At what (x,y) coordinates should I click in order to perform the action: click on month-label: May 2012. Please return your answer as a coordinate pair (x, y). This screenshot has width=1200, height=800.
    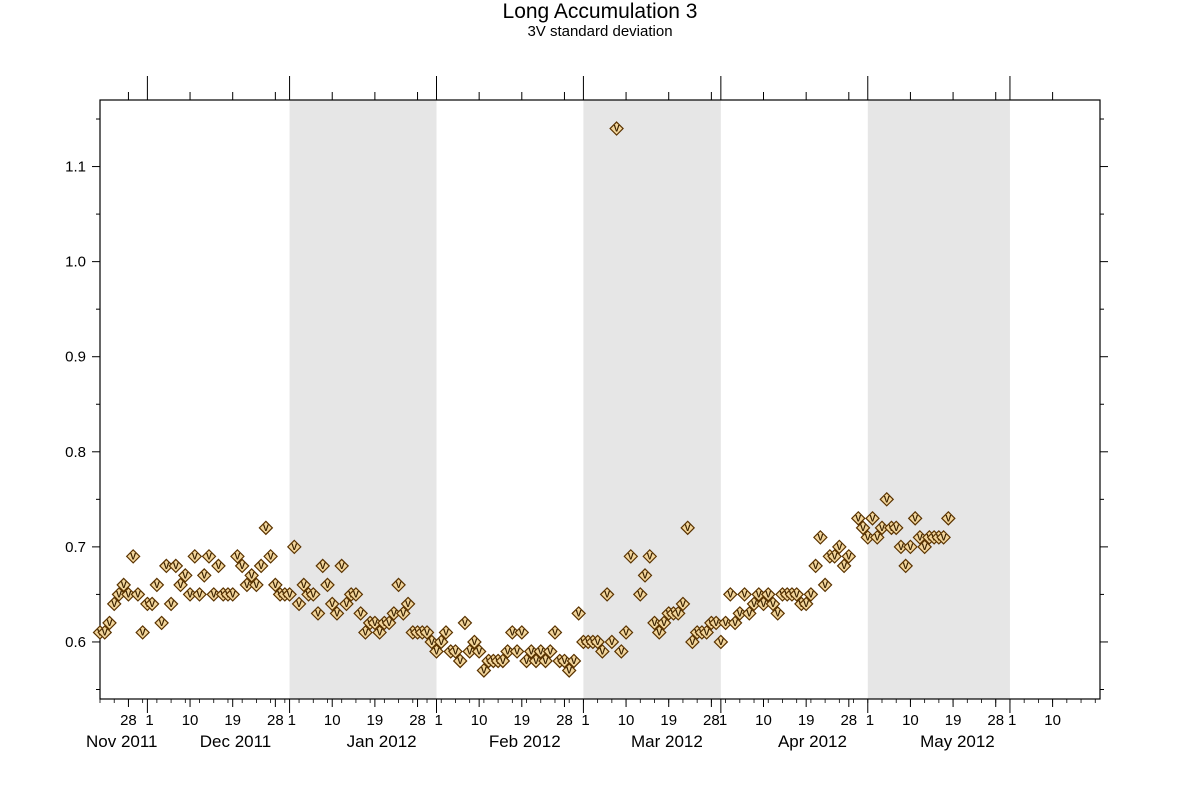
    Looking at the image, I should click on (957, 741).